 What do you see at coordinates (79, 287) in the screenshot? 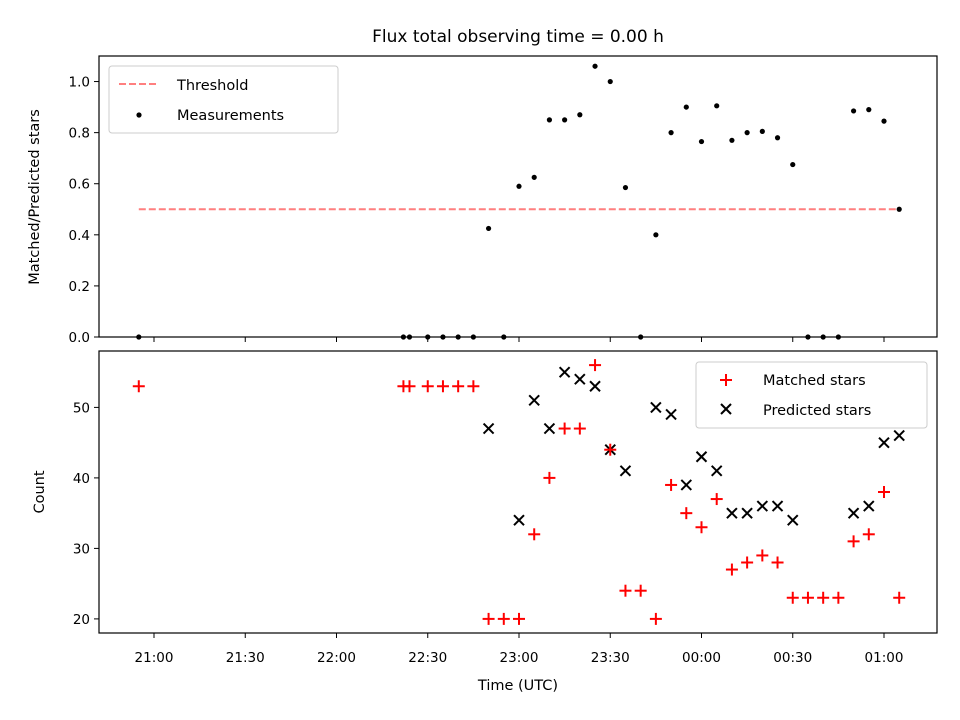
I see `top-y-tick-label: 0.2` at bounding box center [79, 287].